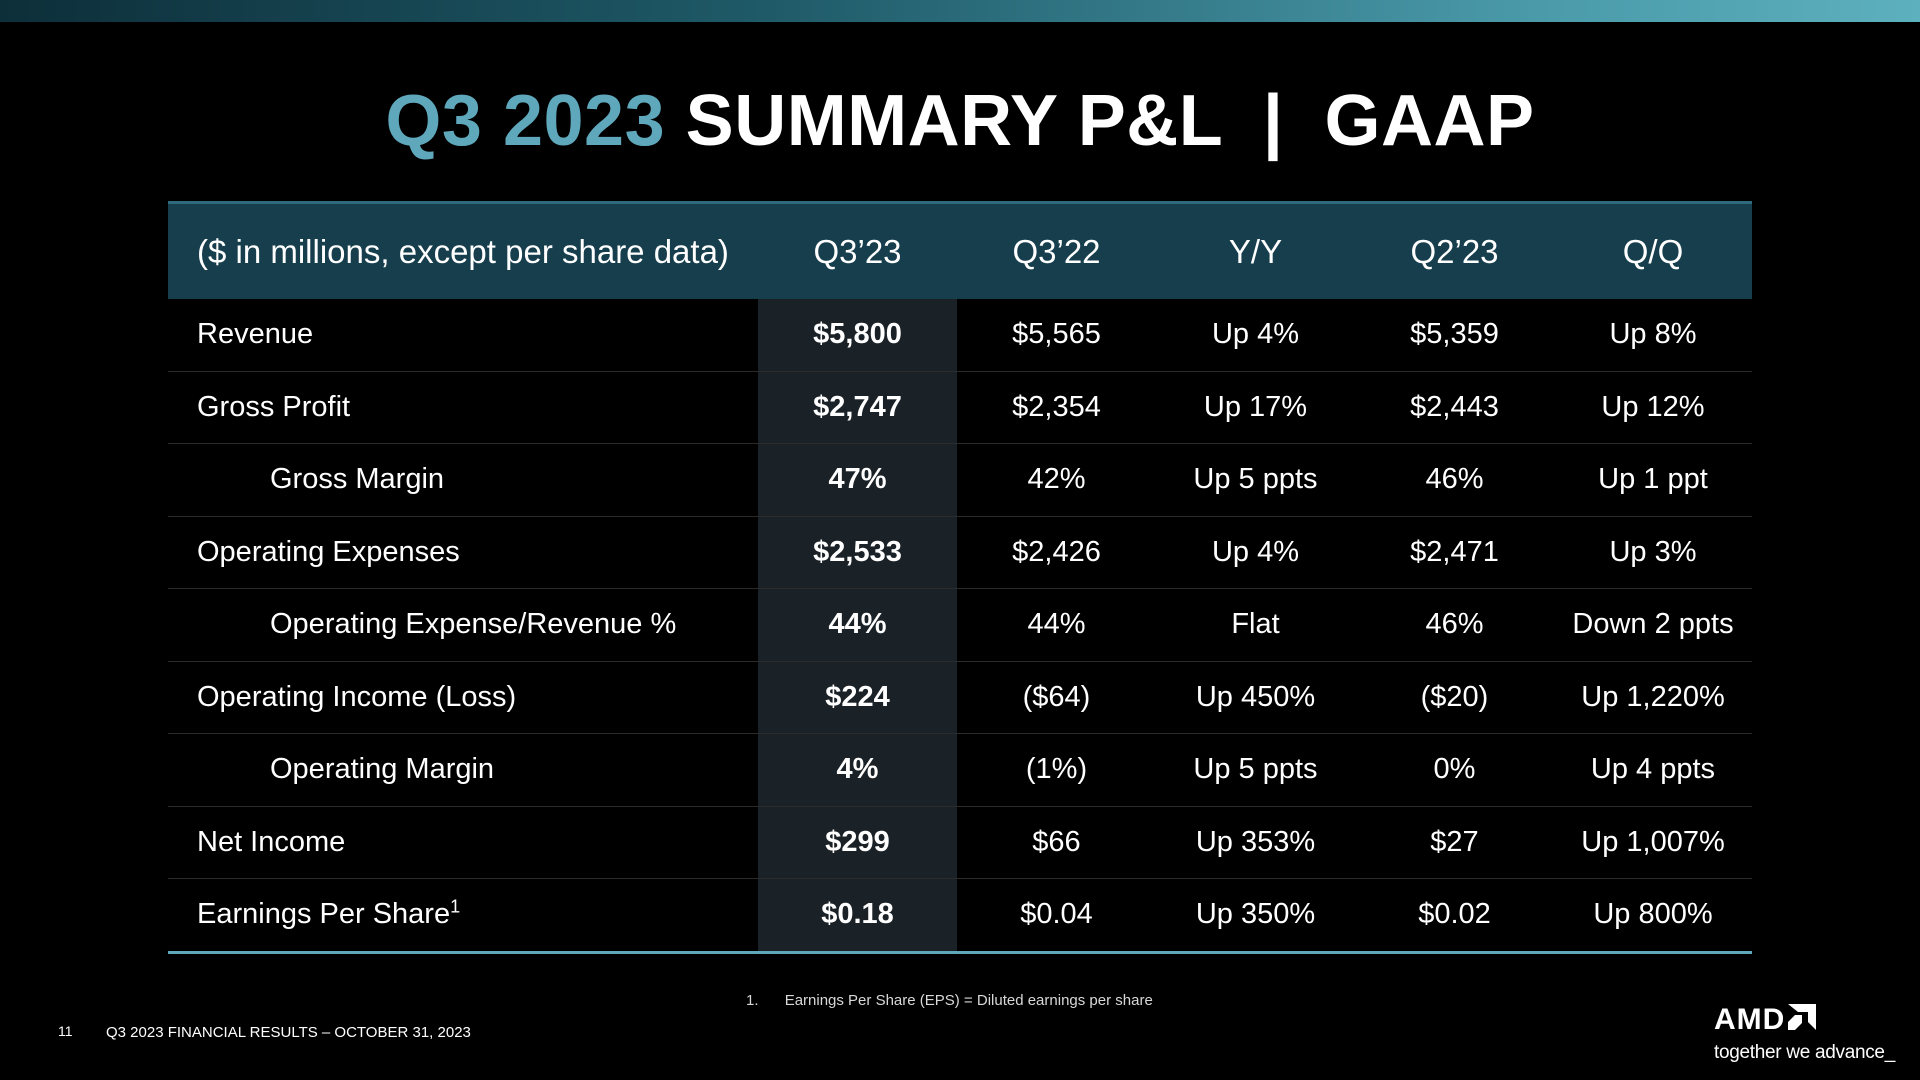  I want to click on cell-q2-23: ($20), so click(1454, 697).